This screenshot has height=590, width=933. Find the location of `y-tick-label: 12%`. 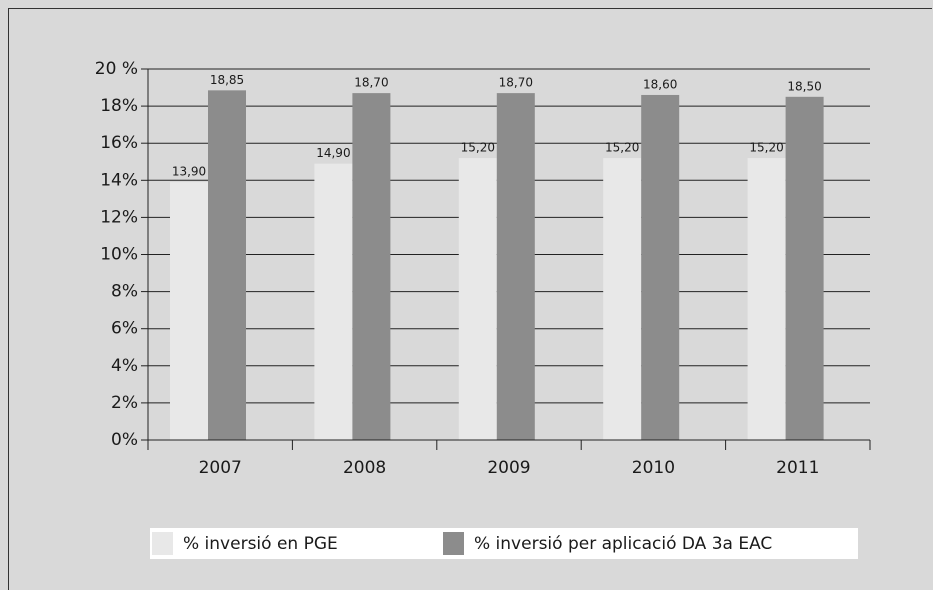

y-tick-label: 12% is located at coordinates (119, 217).